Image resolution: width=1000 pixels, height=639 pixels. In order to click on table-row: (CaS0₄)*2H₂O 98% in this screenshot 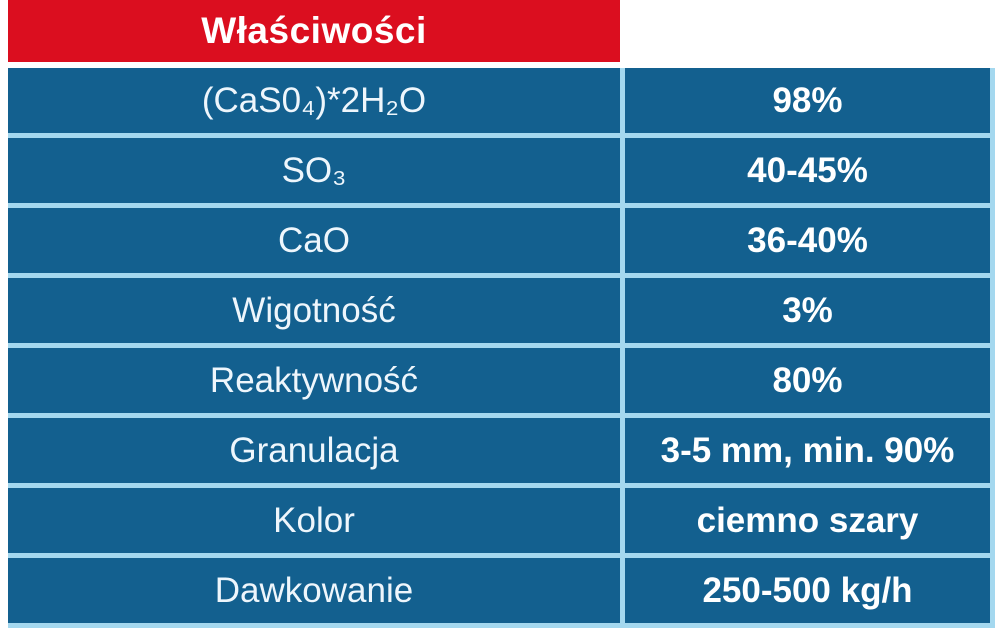, I will do `click(499, 100)`.